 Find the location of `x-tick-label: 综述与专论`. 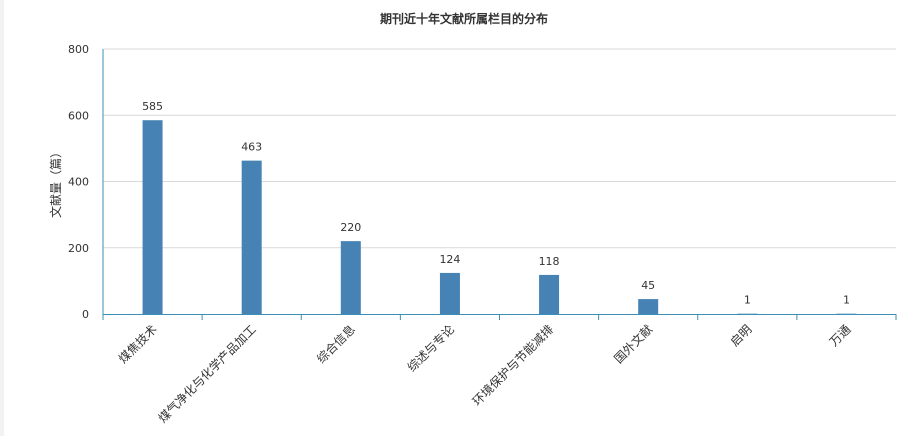

x-tick-label: 综述与专论 is located at coordinates (430, 348).